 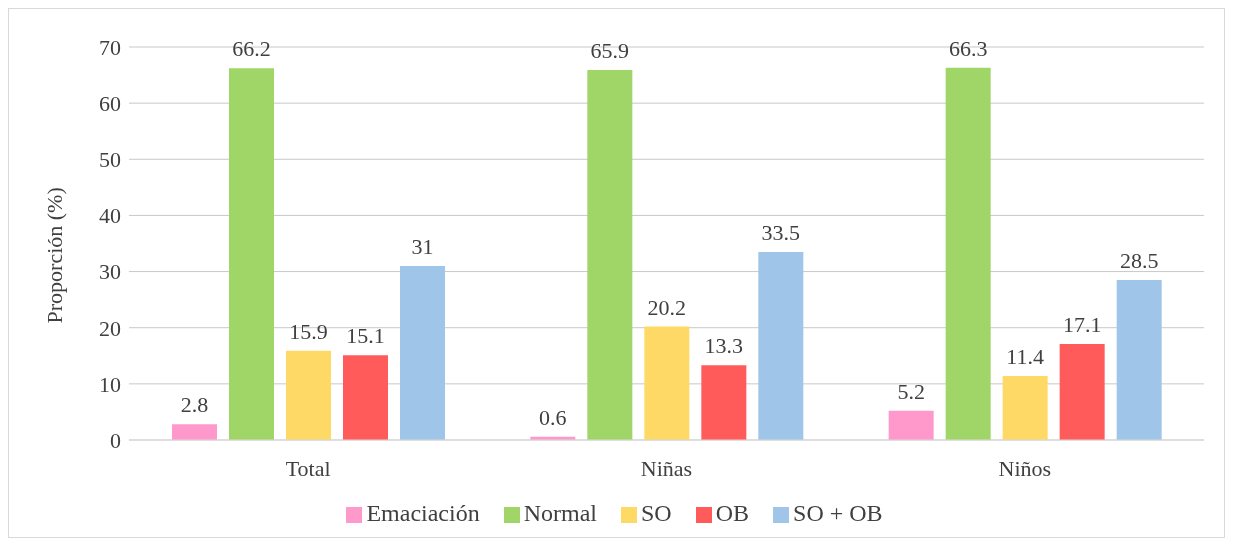 I want to click on data-label: 5.2, so click(x=911, y=391).